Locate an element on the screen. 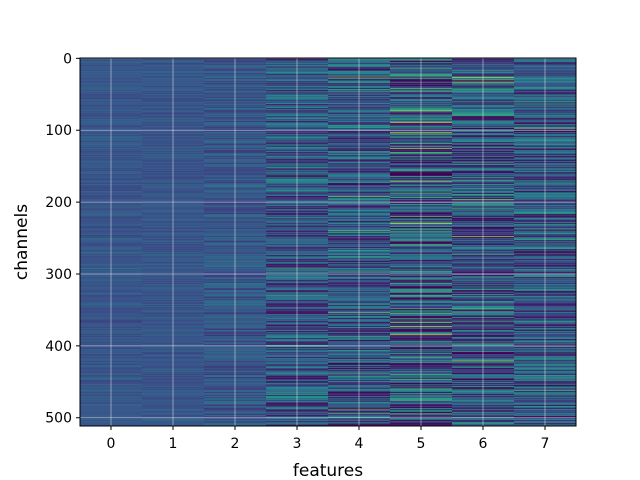 Image resolution: width=640 pixels, height=480 pixels. x-tick-label: 3 is located at coordinates (297, 444).